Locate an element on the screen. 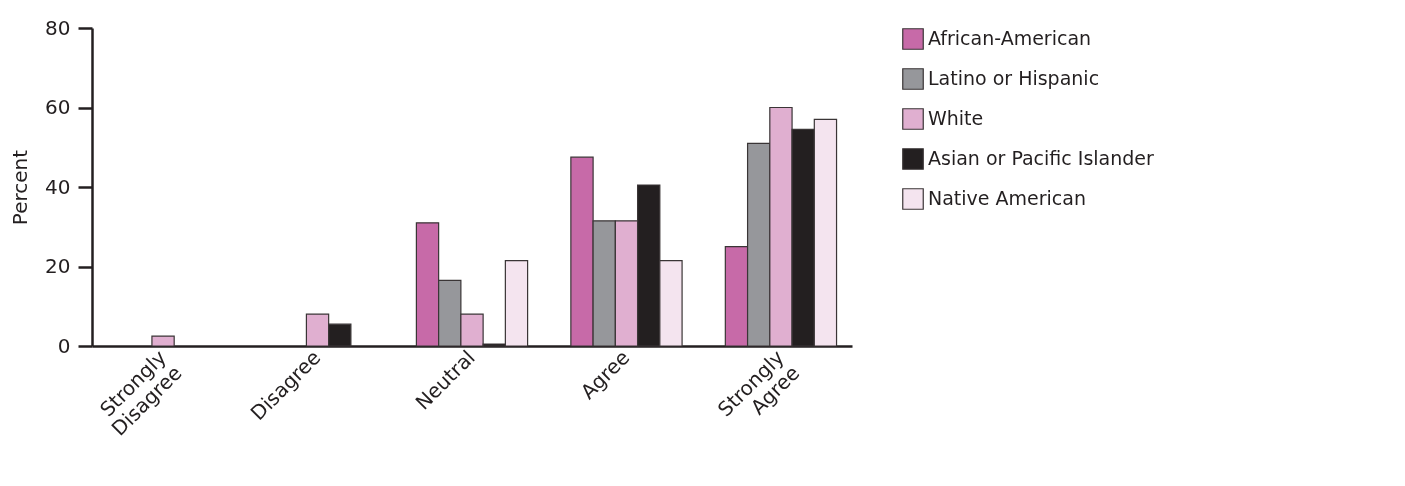 The width and height of the screenshot is (1405, 486). legend-label: Asian or Pacific Islander is located at coordinates (1041, 158).